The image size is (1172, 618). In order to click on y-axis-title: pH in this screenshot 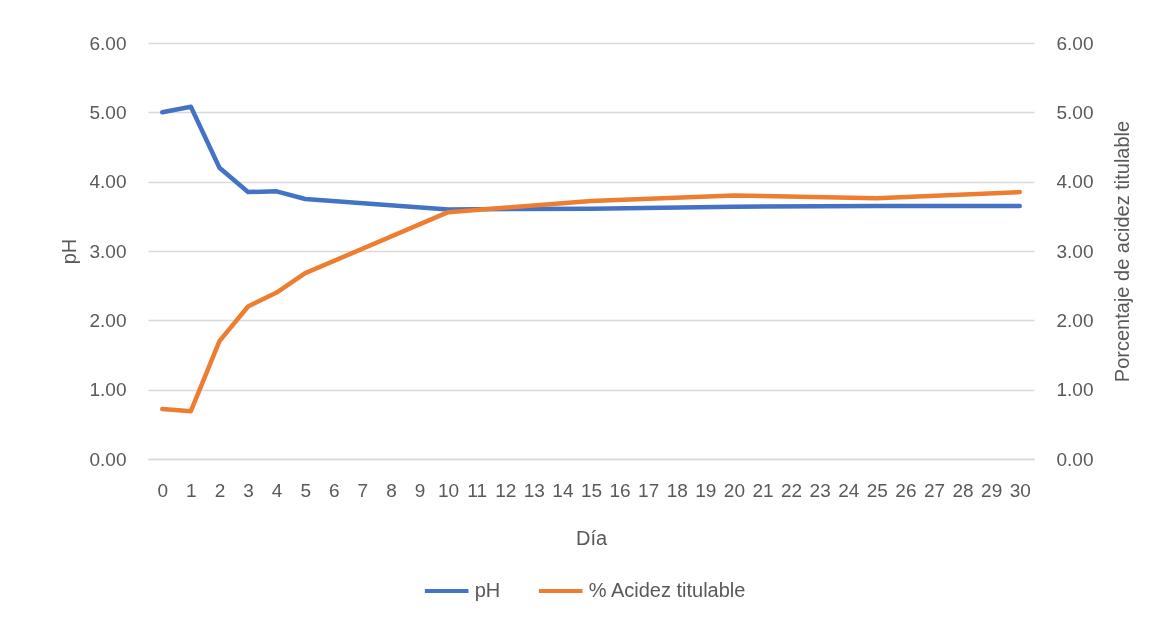, I will do `click(68, 251)`.